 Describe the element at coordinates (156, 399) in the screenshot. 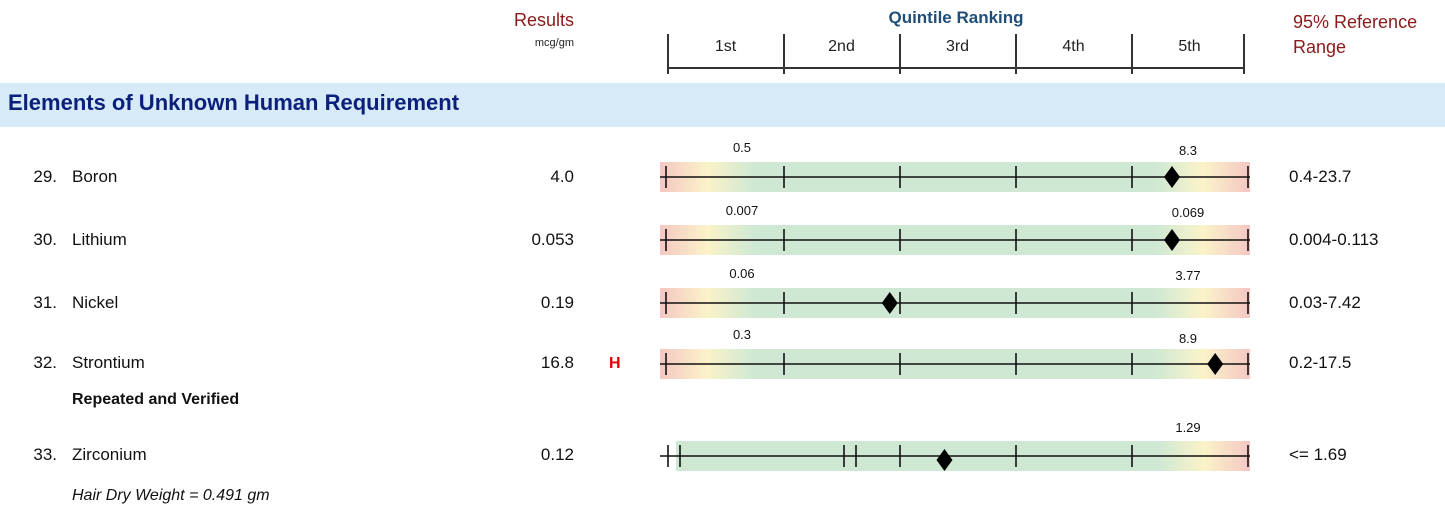

I see `repeated-verified-note: Repeated and Verified` at that location.